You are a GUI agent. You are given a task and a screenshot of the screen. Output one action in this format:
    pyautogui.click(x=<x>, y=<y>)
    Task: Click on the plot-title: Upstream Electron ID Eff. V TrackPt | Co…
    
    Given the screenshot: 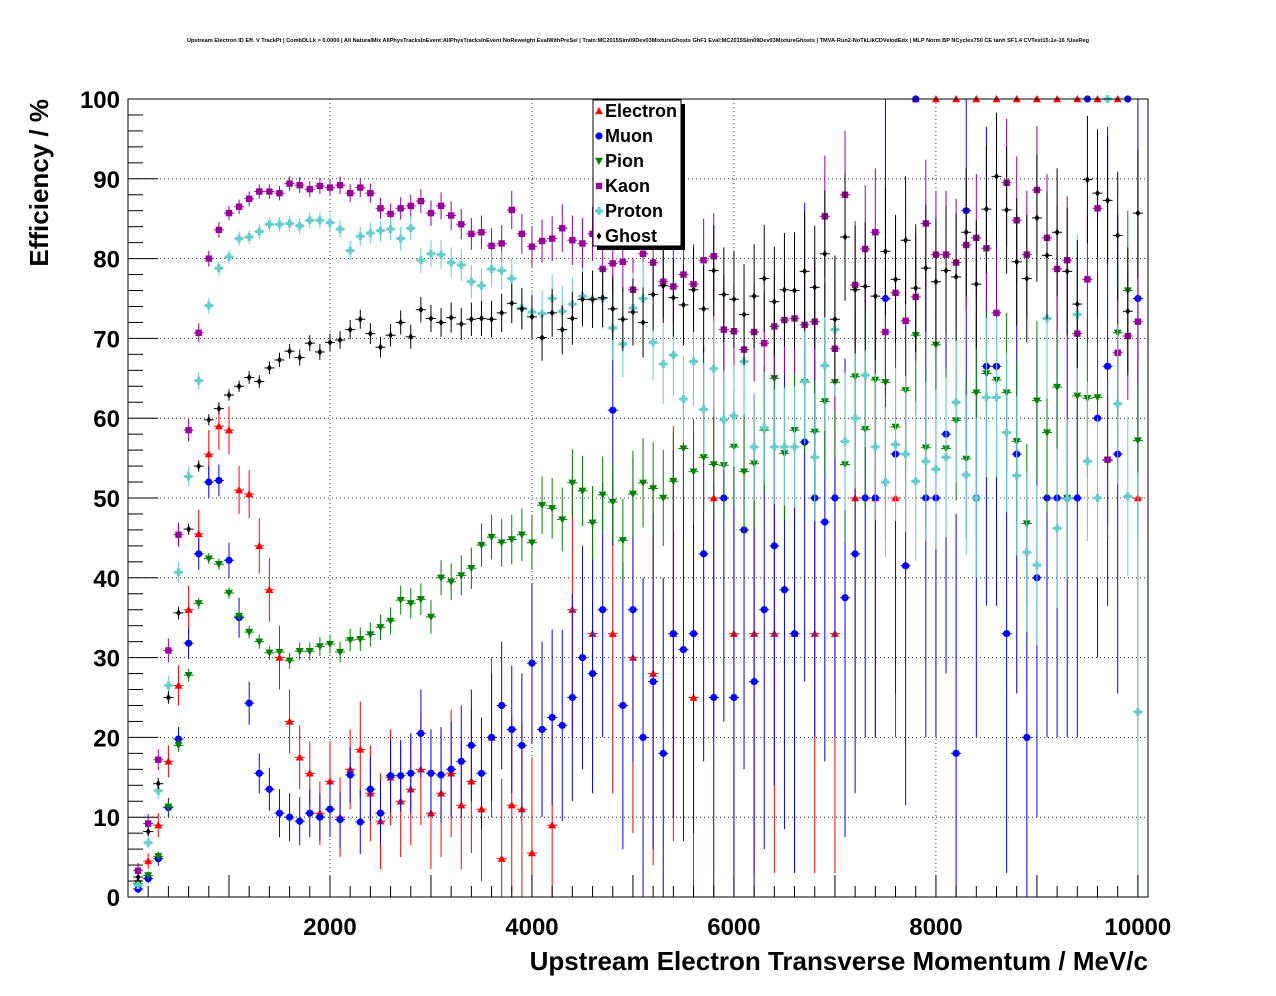 What is the action you would take?
    pyautogui.click(x=638, y=41)
    